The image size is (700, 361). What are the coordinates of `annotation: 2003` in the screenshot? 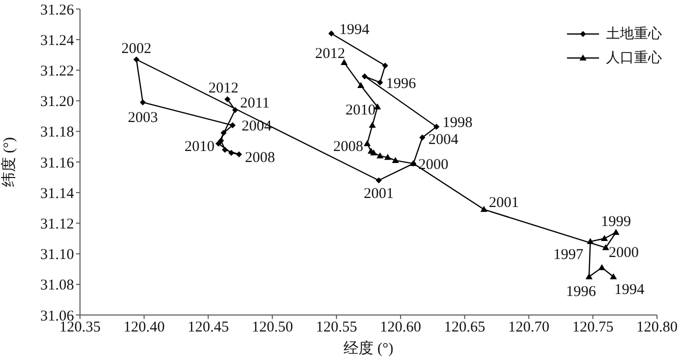 It's located at (143, 118).